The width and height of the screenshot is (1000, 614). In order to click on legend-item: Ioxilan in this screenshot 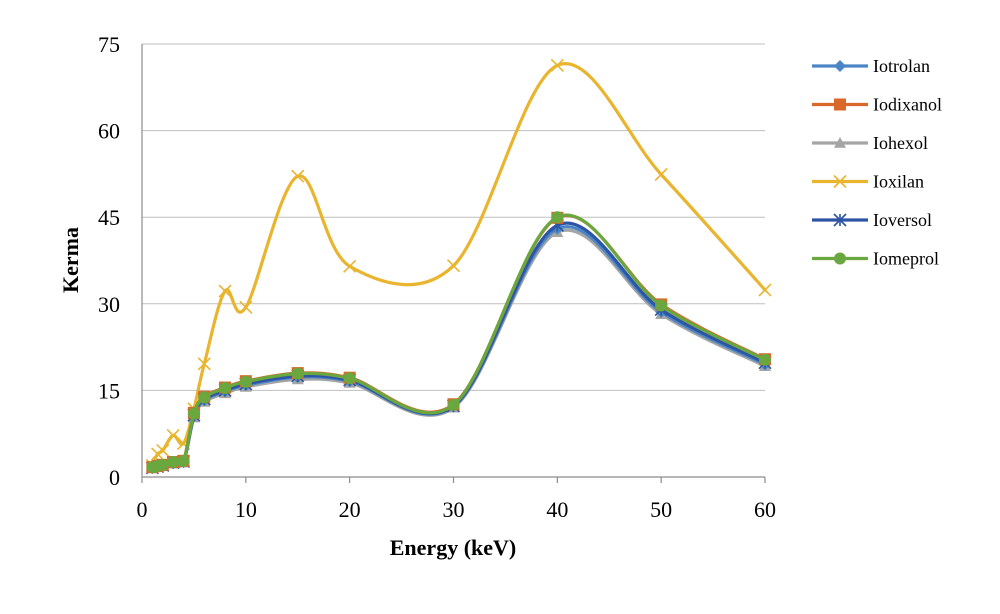, I will do `click(868, 182)`.